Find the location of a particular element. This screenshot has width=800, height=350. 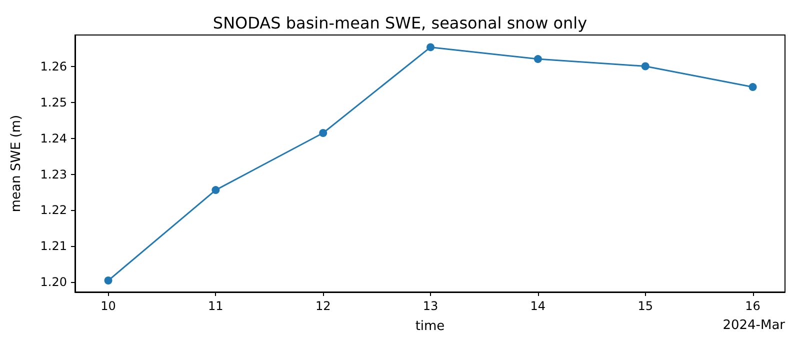

x-tick-label: 13 is located at coordinates (430, 306).